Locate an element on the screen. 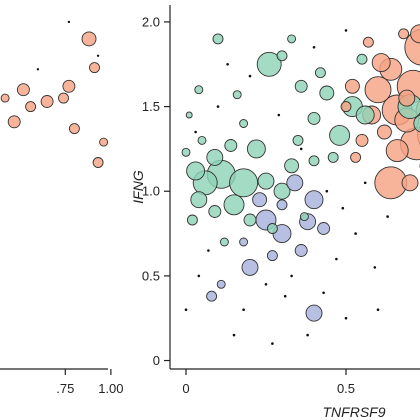 This screenshot has height=420, width=420. left-x-ticks: .75 1.00 is located at coordinates (90, 382).